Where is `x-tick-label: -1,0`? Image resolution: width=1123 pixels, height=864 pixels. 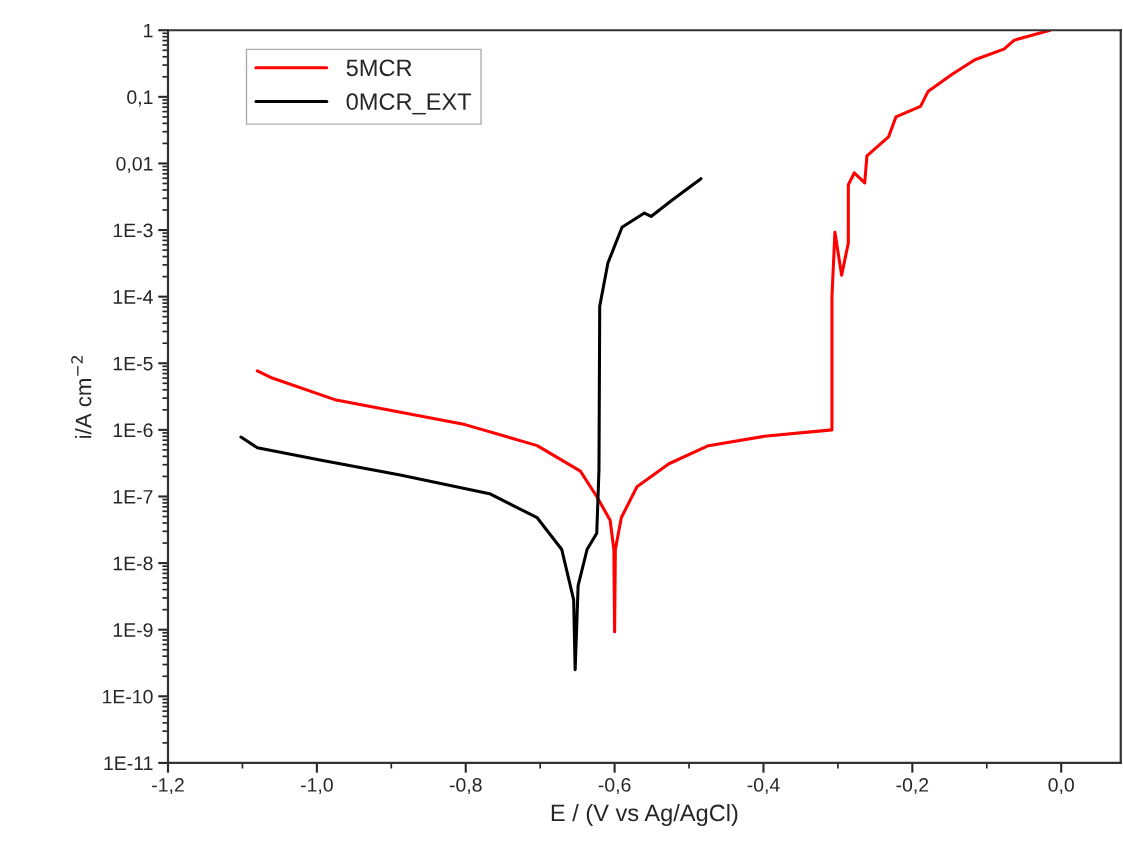 x-tick-label: -1,0 is located at coordinates (316, 786).